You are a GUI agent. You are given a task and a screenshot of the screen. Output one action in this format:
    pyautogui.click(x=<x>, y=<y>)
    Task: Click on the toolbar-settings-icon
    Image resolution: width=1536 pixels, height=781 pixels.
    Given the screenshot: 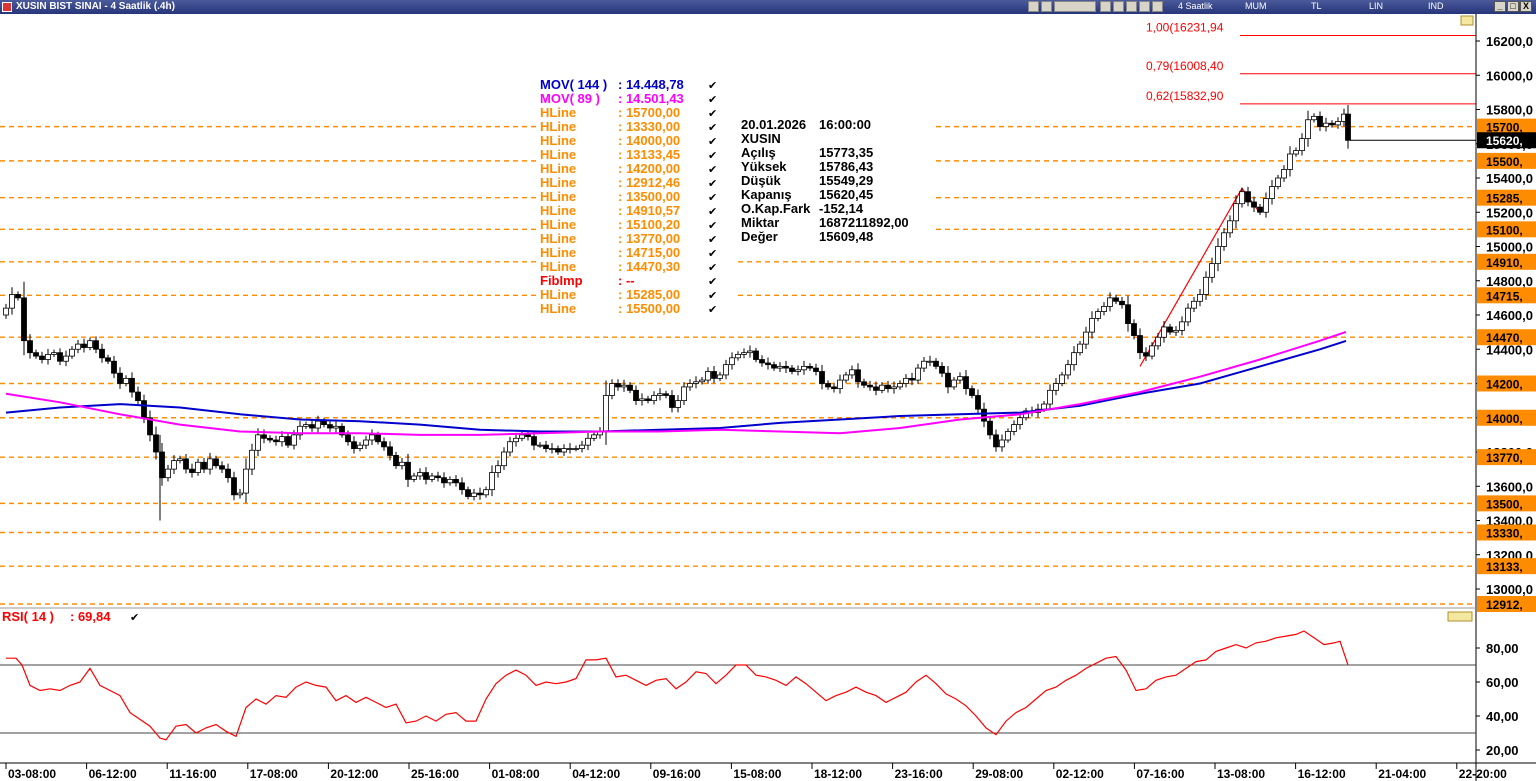 What is the action you would take?
    pyautogui.click(x=1157, y=6)
    